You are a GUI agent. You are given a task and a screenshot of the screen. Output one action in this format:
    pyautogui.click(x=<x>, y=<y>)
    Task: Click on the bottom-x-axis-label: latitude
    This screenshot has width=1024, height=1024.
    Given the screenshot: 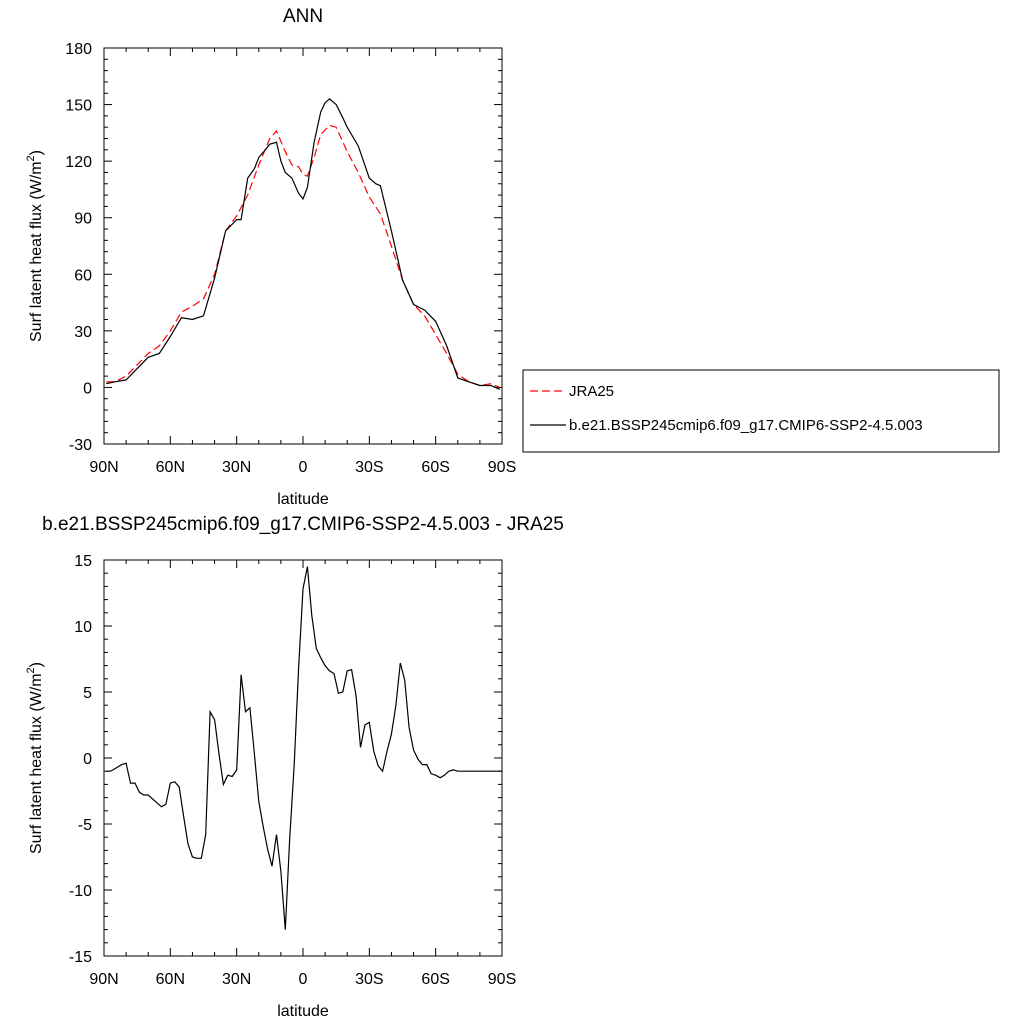 What is the action you would take?
    pyautogui.click(x=303, y=1011)
    